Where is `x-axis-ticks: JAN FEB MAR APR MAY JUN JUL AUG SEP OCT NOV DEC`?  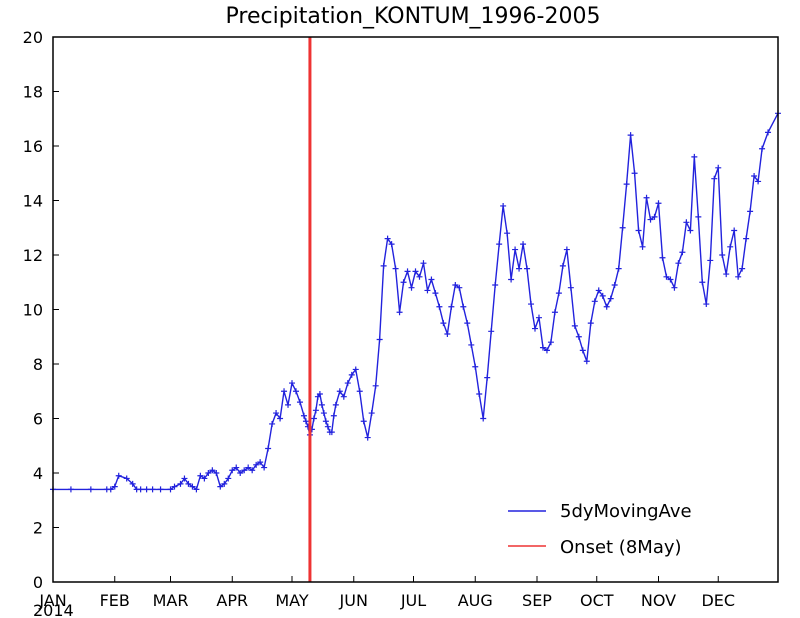
x-axis-ticks: JAN FEB MAR APR MAY JUN JUL AUG SEP OCT NOV DEC is located at coordinates (386, 593).